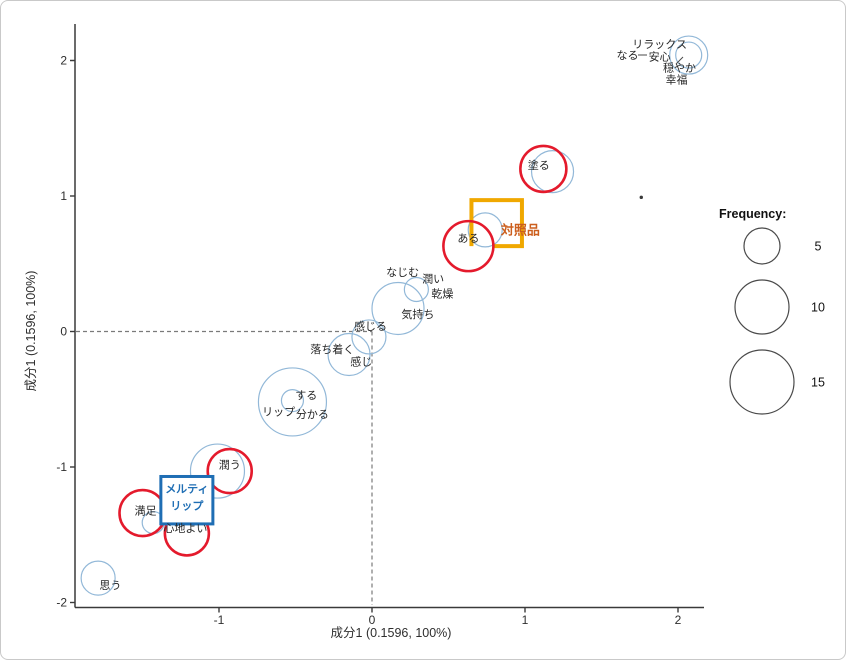 This screenshot has height=660, width=846. What do you see at coordinates (676, 79) in the screenshot?
I see `word-label: 幸福` at bounding box center [676, 79].